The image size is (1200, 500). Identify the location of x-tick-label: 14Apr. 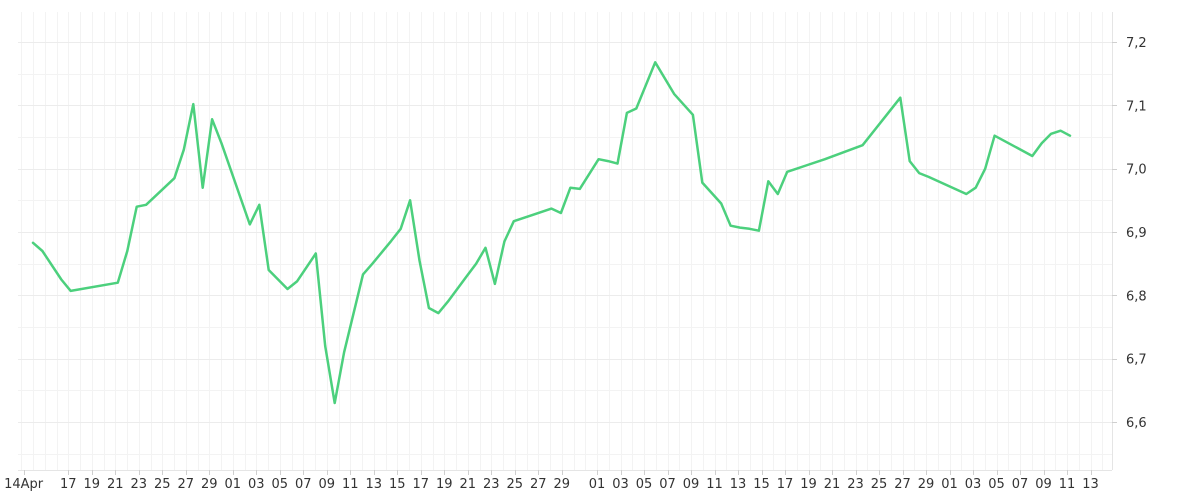
(24, 484).